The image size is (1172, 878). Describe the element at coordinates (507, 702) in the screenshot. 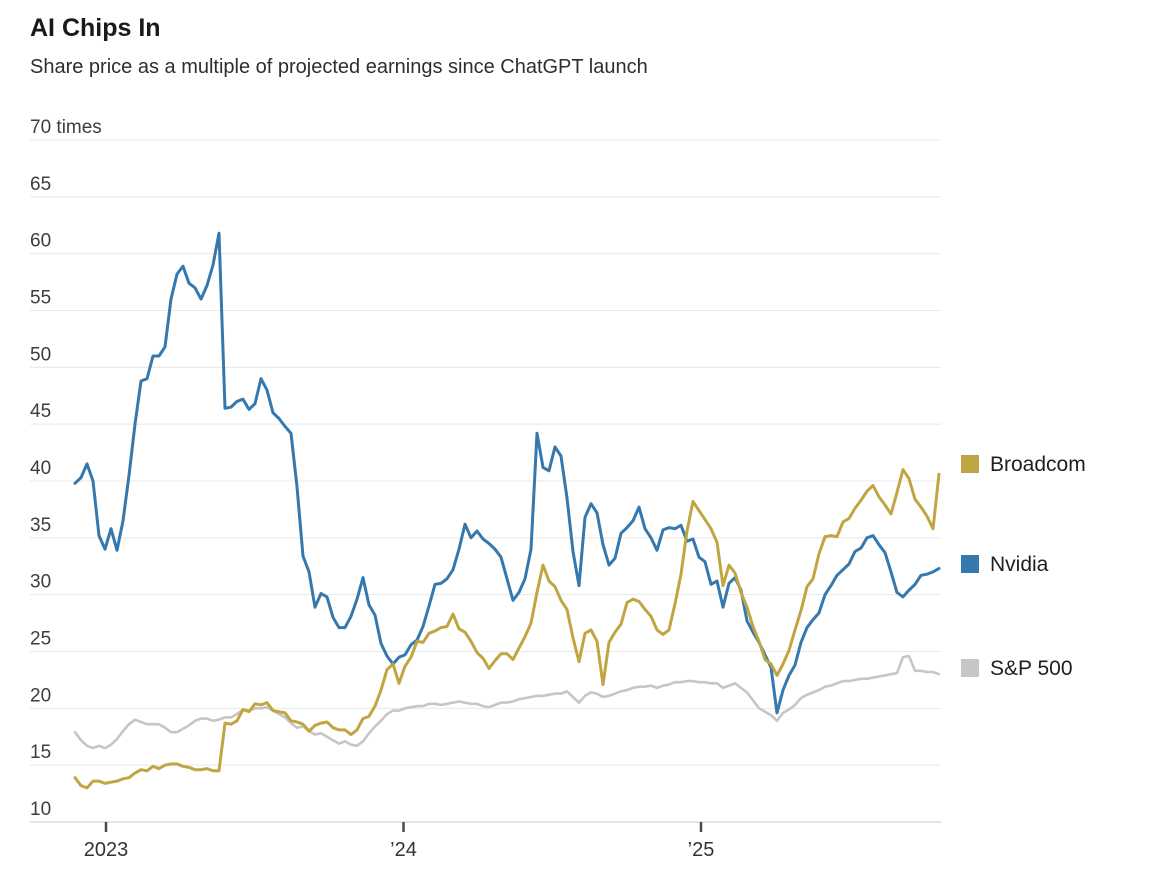

I see `s-p-500-line` at that location.